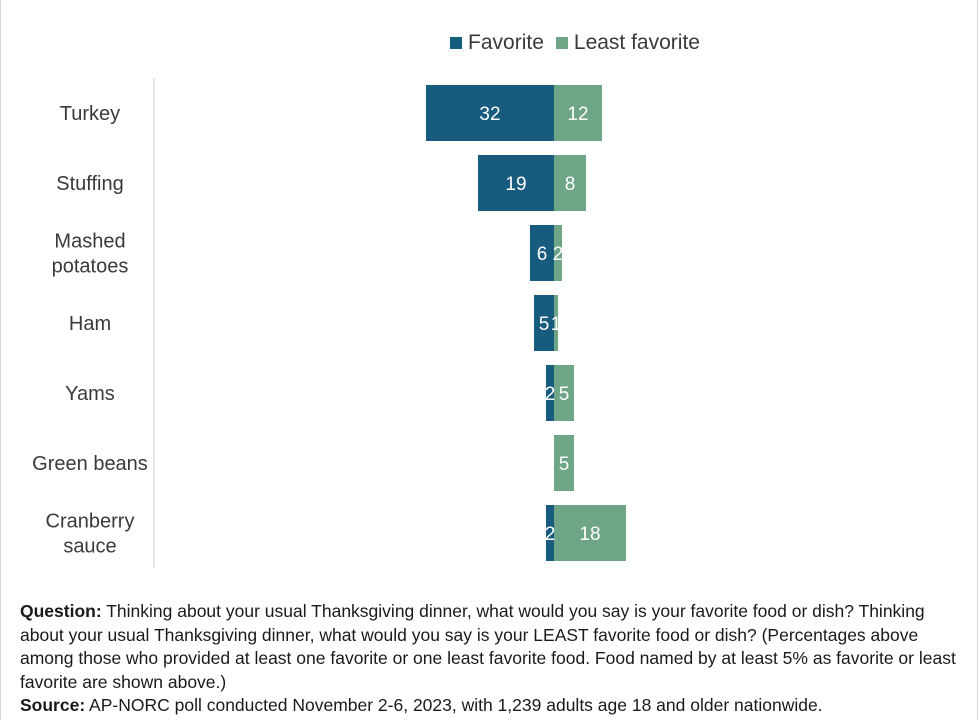 This screenshot has width=980, height=720. I want to click on data-label-favorite: 6, so click(542, 254).